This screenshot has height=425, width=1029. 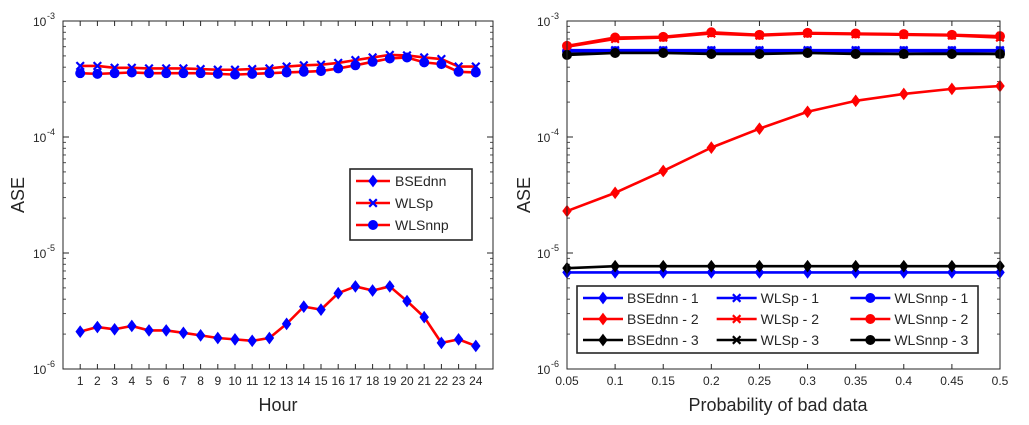 What do you see at coordinates (304, 381) in the screenshot?
I see `hour-x-tick-label: 14` at bounding box center [304, 381].